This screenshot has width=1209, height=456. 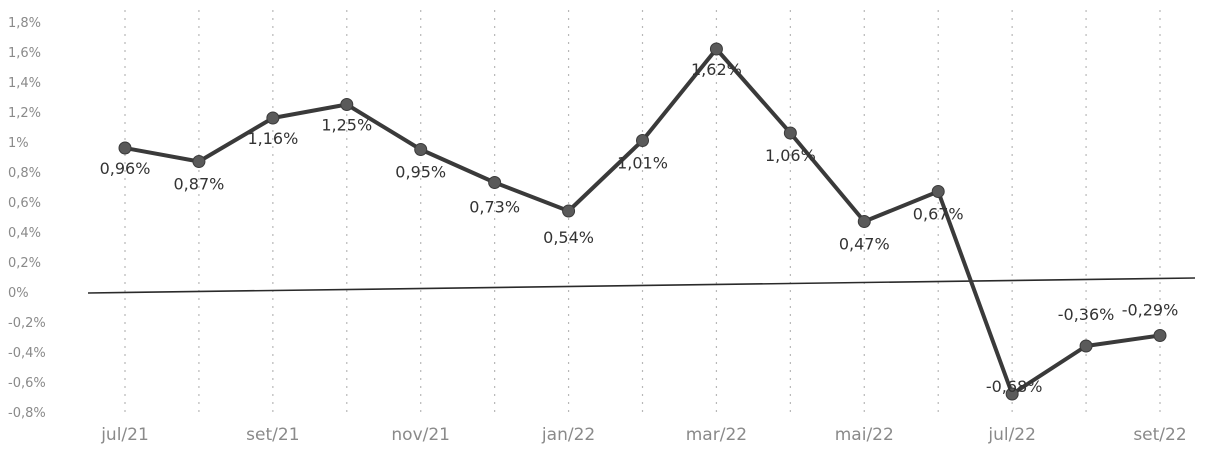 I want to click on x-tick-label: jul/22, so click(x=1011, y=435).